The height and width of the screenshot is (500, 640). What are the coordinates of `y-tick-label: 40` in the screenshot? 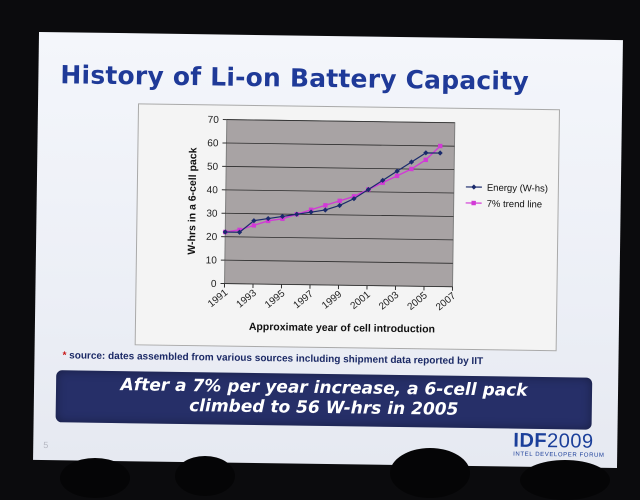 It's located at (213, 190).